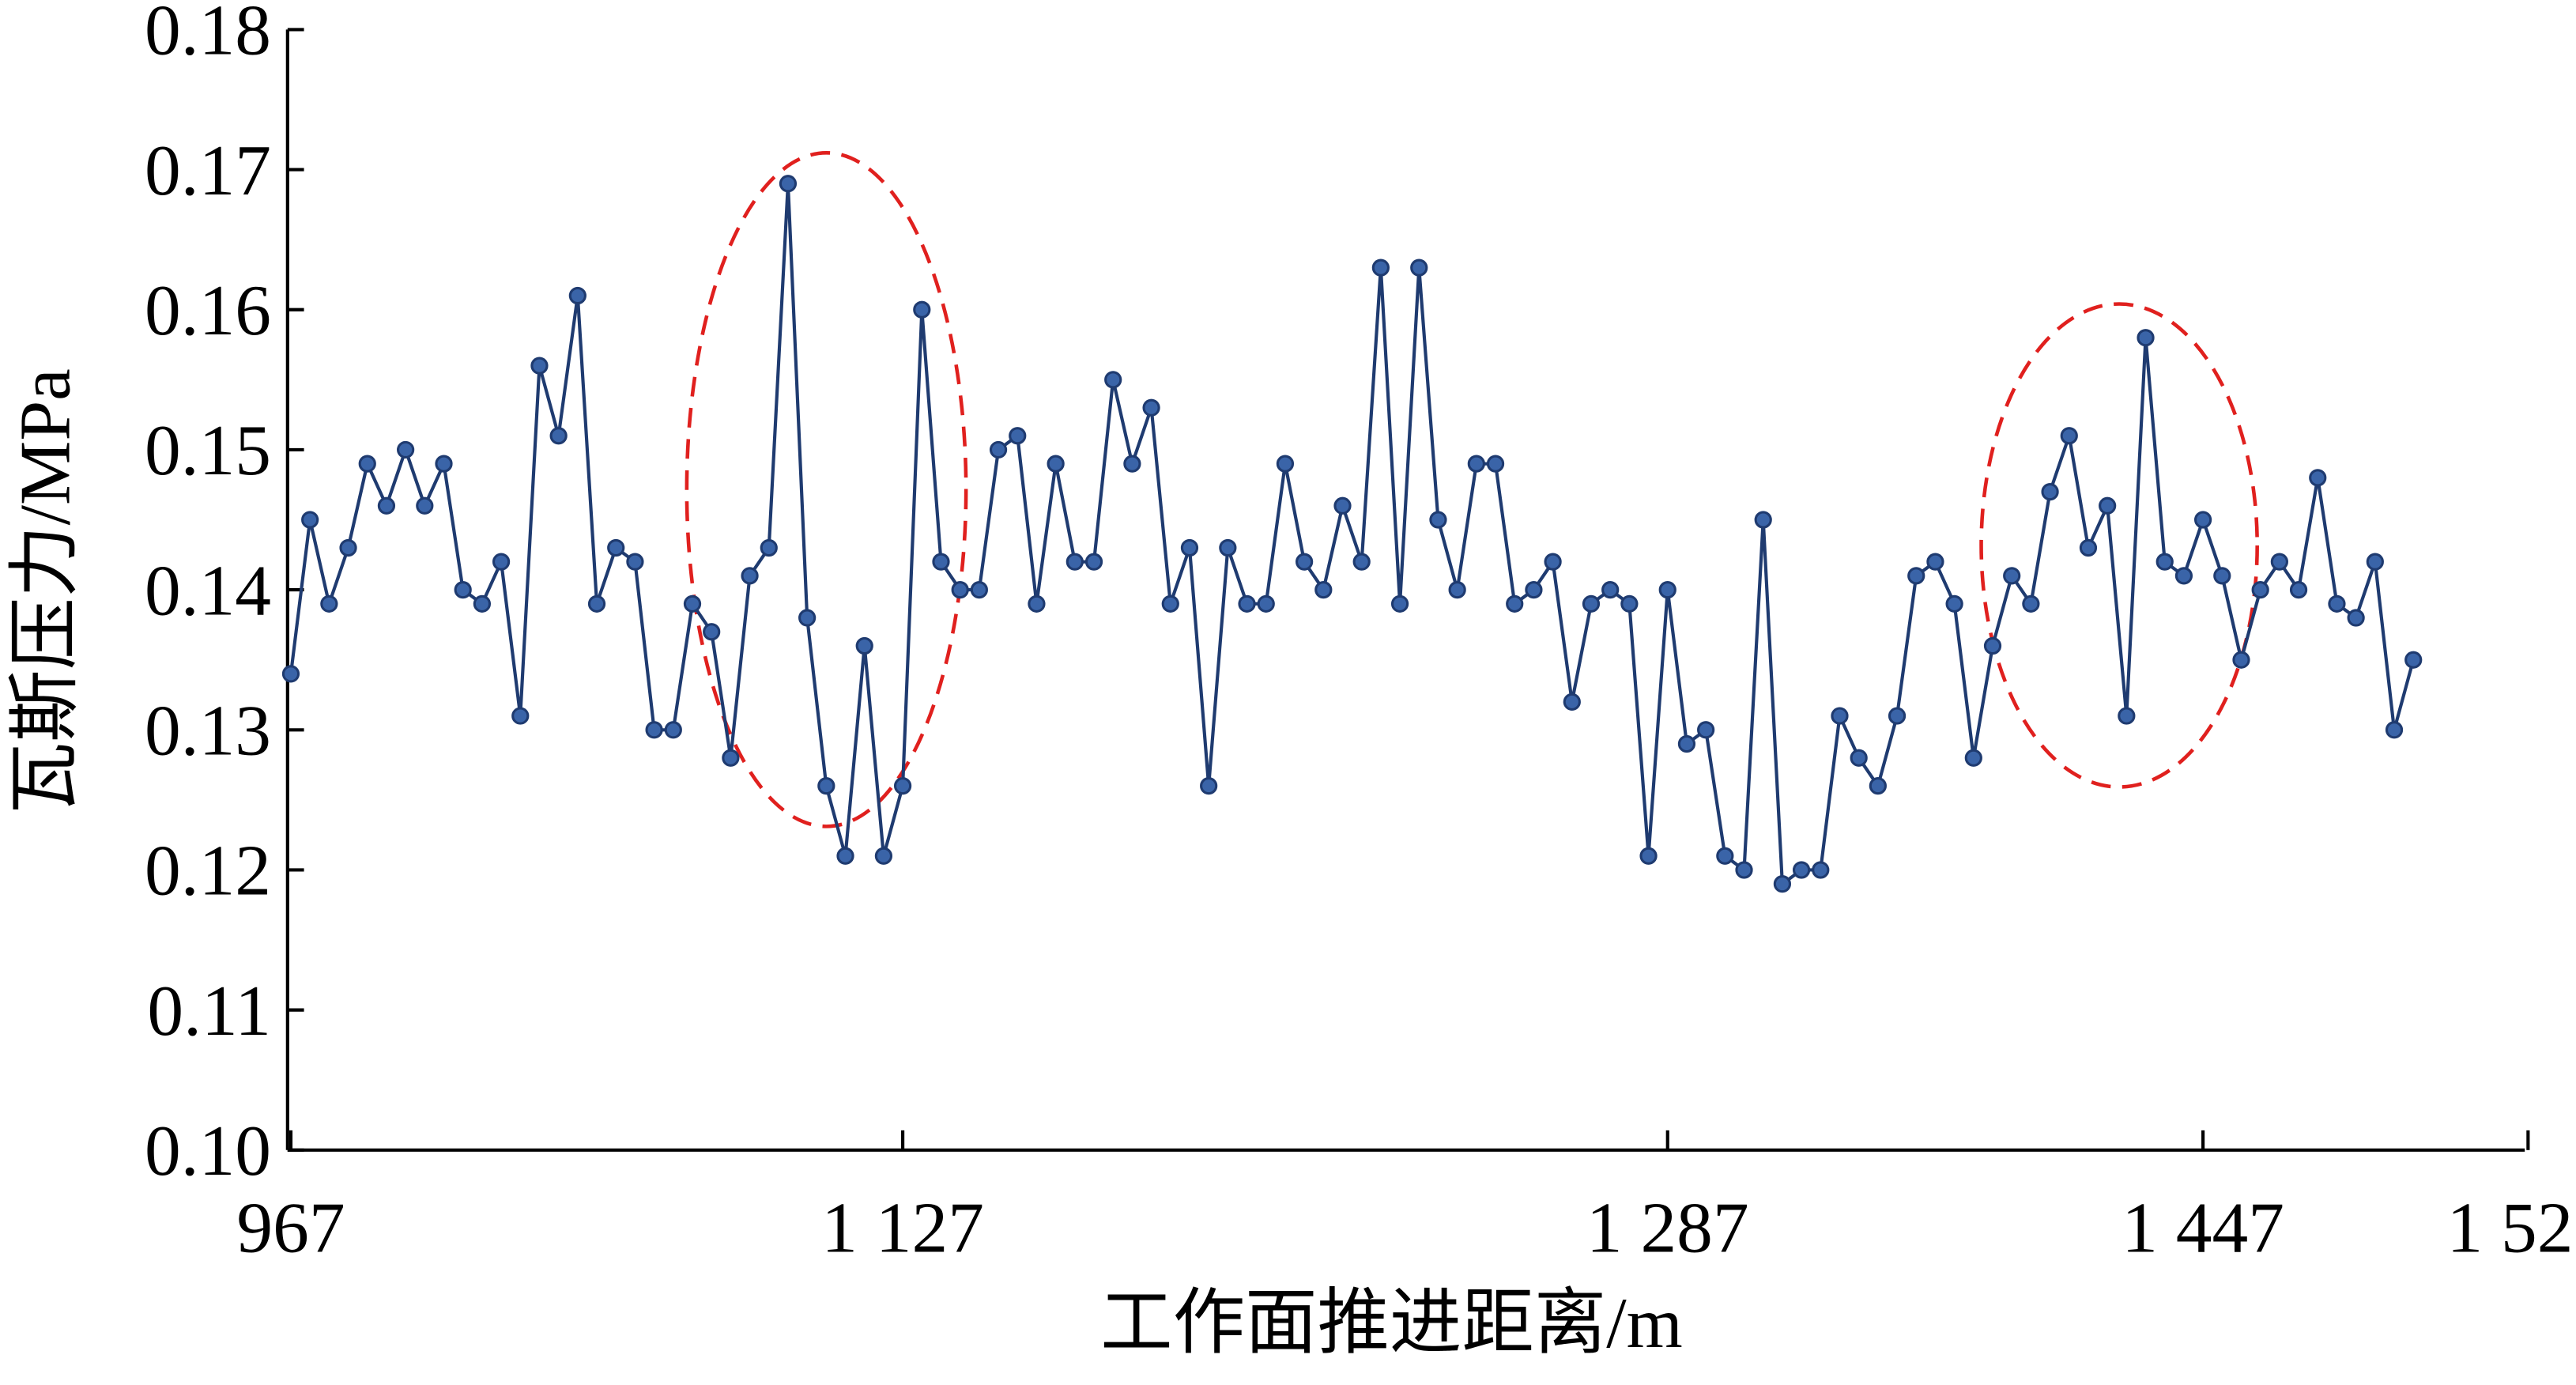 The width and height of the screenshot is (2576, 1385). Describe the element at coordinates (45, 591) in the screenshot. I see `y-axis-label: 瓦斯压力/MPa` at that location.